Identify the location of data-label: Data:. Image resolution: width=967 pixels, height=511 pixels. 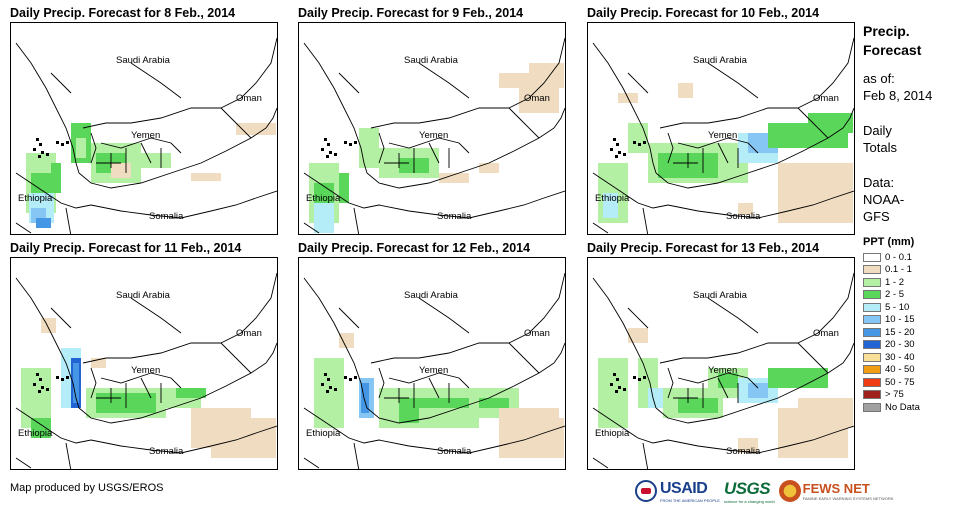
(879, 182).